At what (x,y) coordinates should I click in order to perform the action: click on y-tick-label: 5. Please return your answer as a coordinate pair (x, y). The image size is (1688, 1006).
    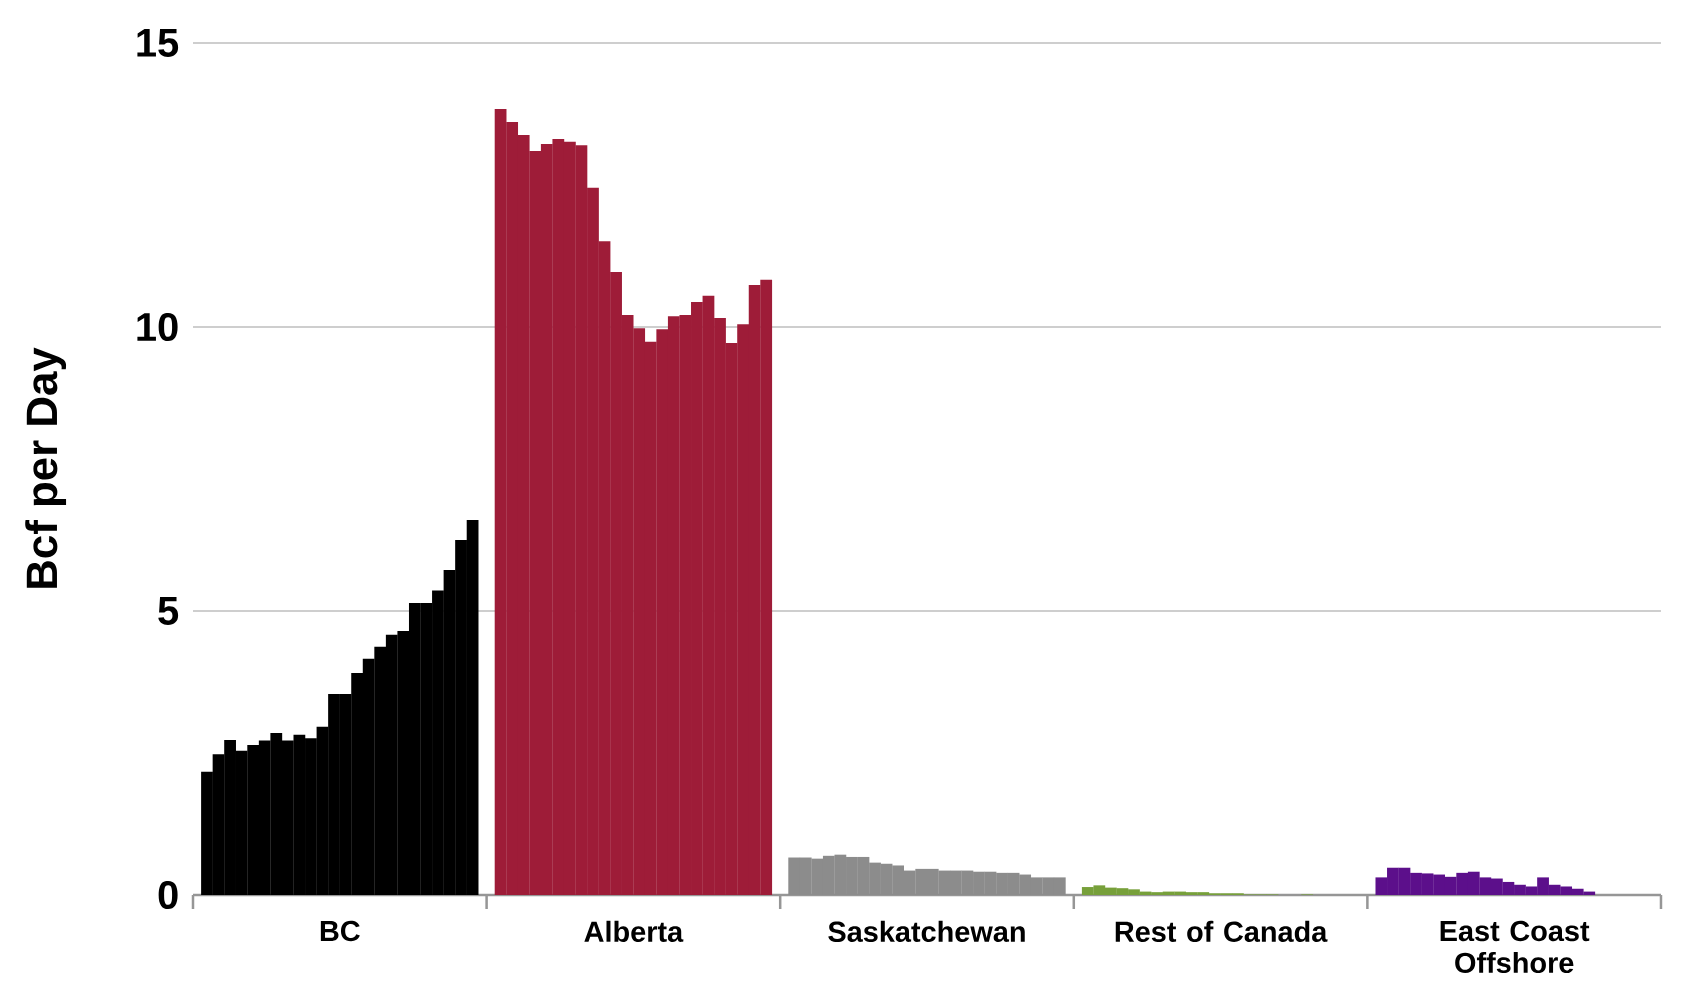
    Looking at the image, I should click on (168, 611).